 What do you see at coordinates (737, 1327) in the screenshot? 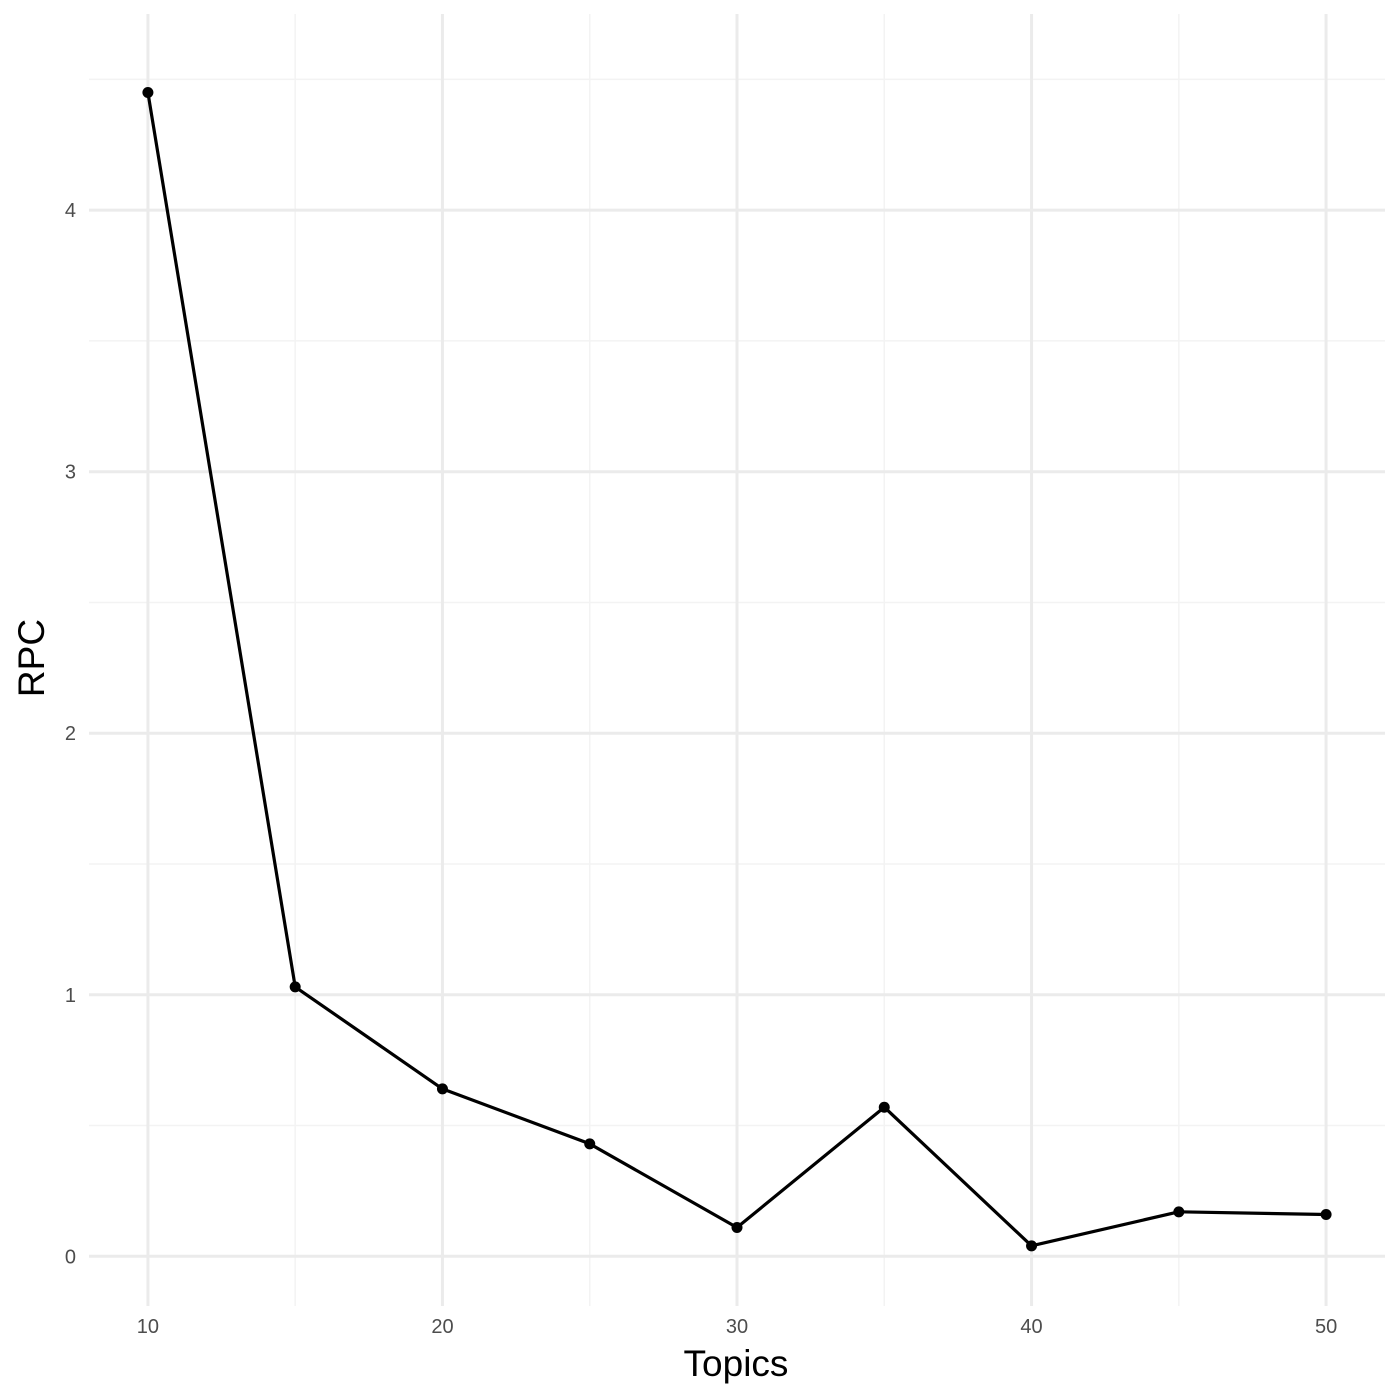
I see `x-tick-label: 30` at bounding box center [737, 1327].